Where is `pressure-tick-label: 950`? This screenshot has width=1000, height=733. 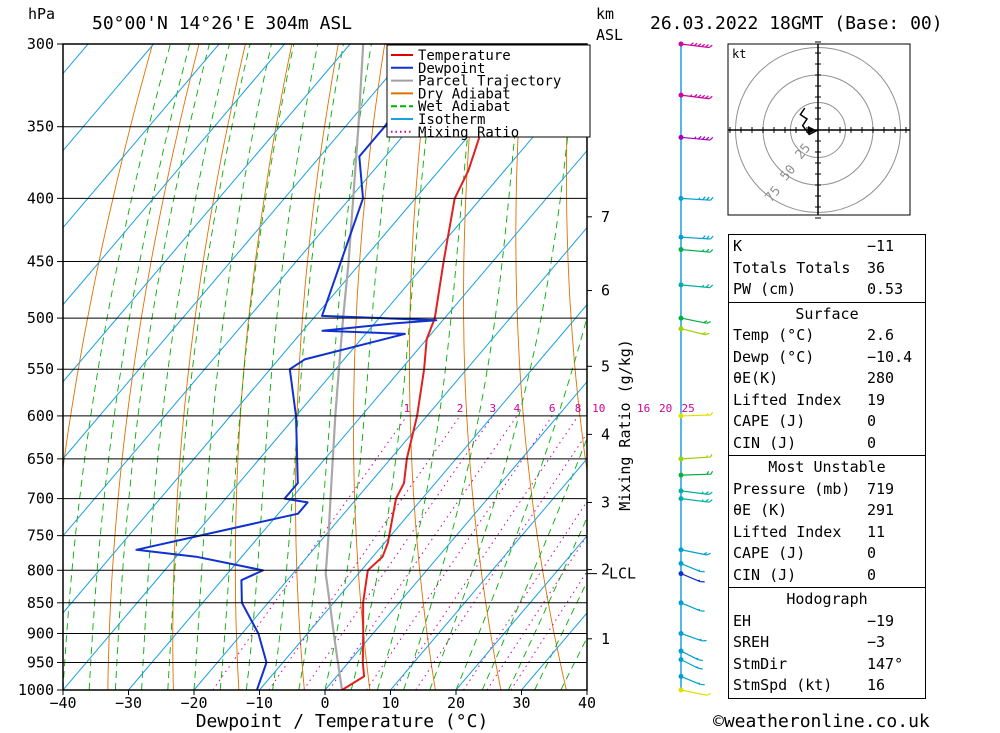
pressure-tick-label: 950 is located at coordinates (40, 662).